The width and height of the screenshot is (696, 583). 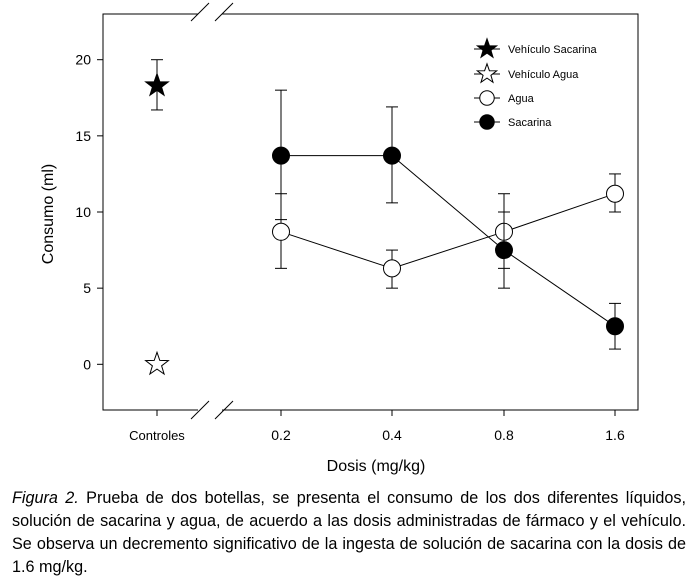 What do you see at coordinates (521, 99) in the screenshot?
I see `legend-label-2: Agua` at bounding box center [521, 99].